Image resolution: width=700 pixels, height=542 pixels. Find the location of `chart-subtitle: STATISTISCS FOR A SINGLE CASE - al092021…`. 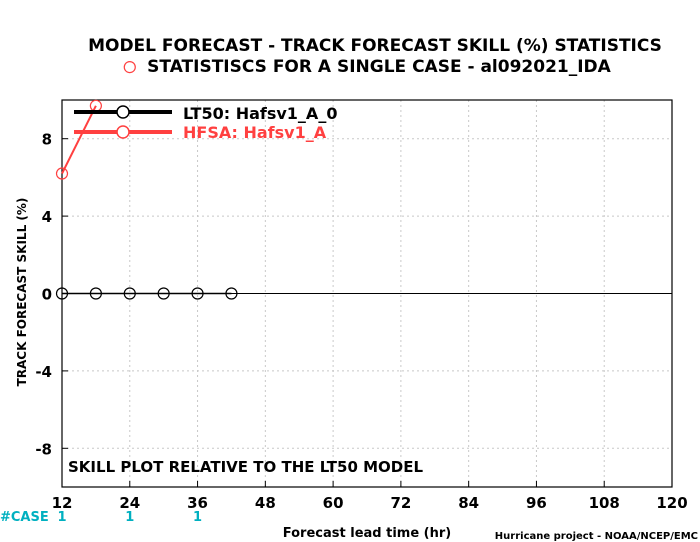

chart-subtitle: STATISTISCS FOR A SINGLE CASE - al092021… is located at coordinates (379, 67).